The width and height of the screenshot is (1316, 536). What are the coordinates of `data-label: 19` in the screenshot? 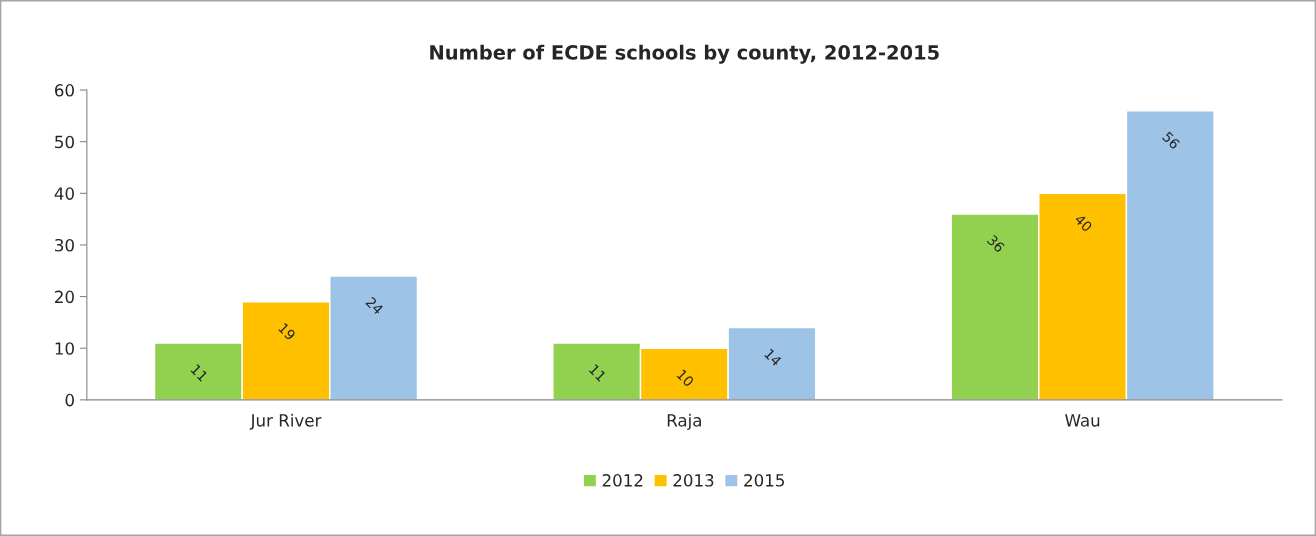 It's located at (287, 331).